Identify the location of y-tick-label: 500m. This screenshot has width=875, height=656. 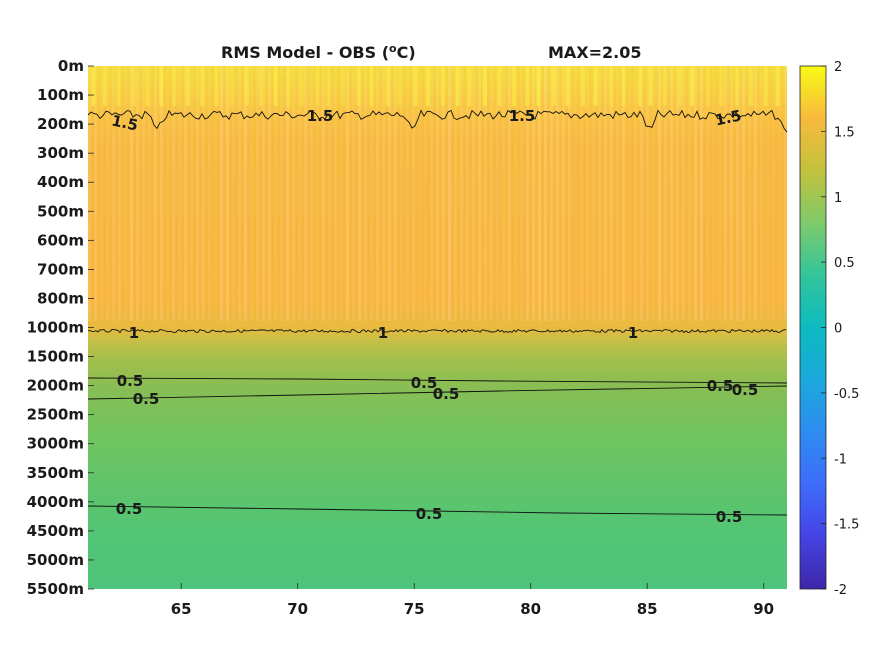
(60, 211).